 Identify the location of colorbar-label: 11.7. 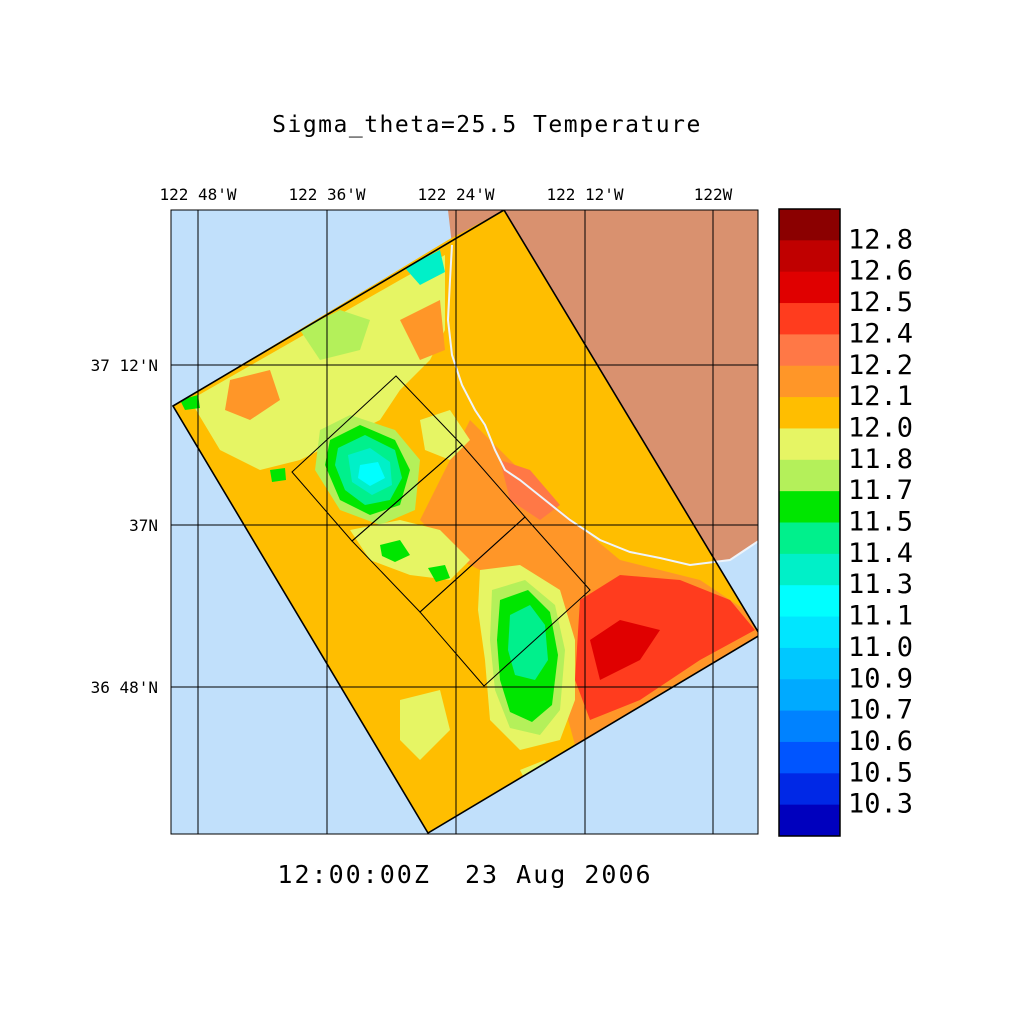
(880, 490).